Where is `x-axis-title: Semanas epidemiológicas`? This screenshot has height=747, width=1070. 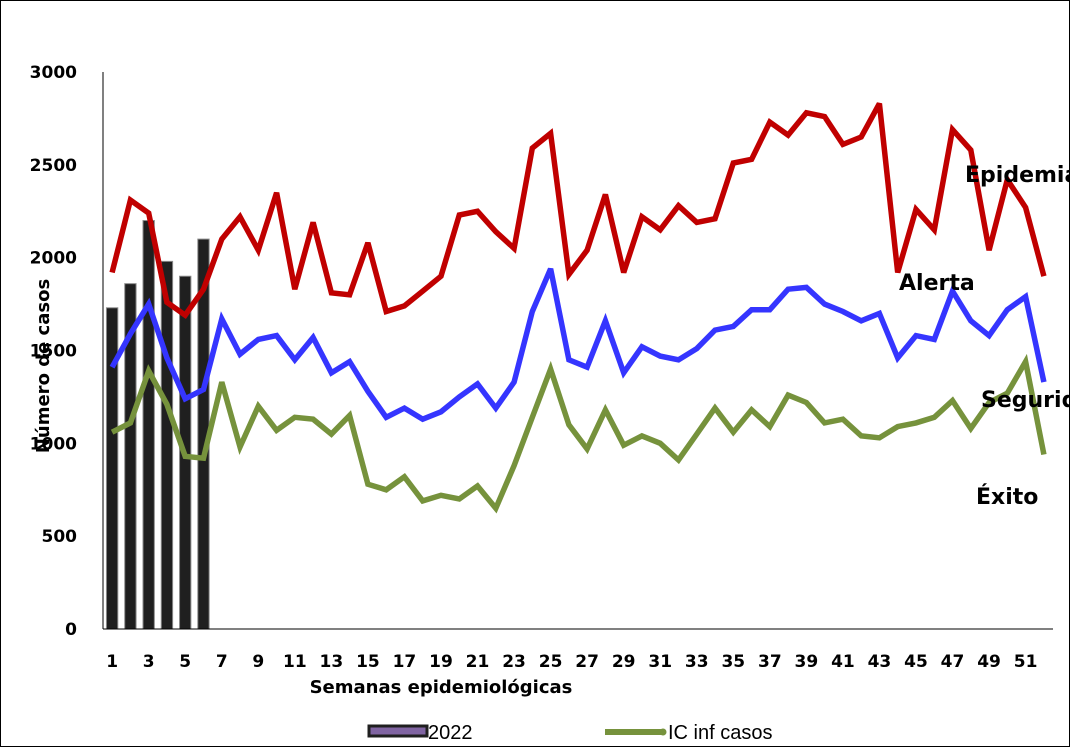 x-axis-title: Semanas epidemiológicas is located at coordinates (441, 687).